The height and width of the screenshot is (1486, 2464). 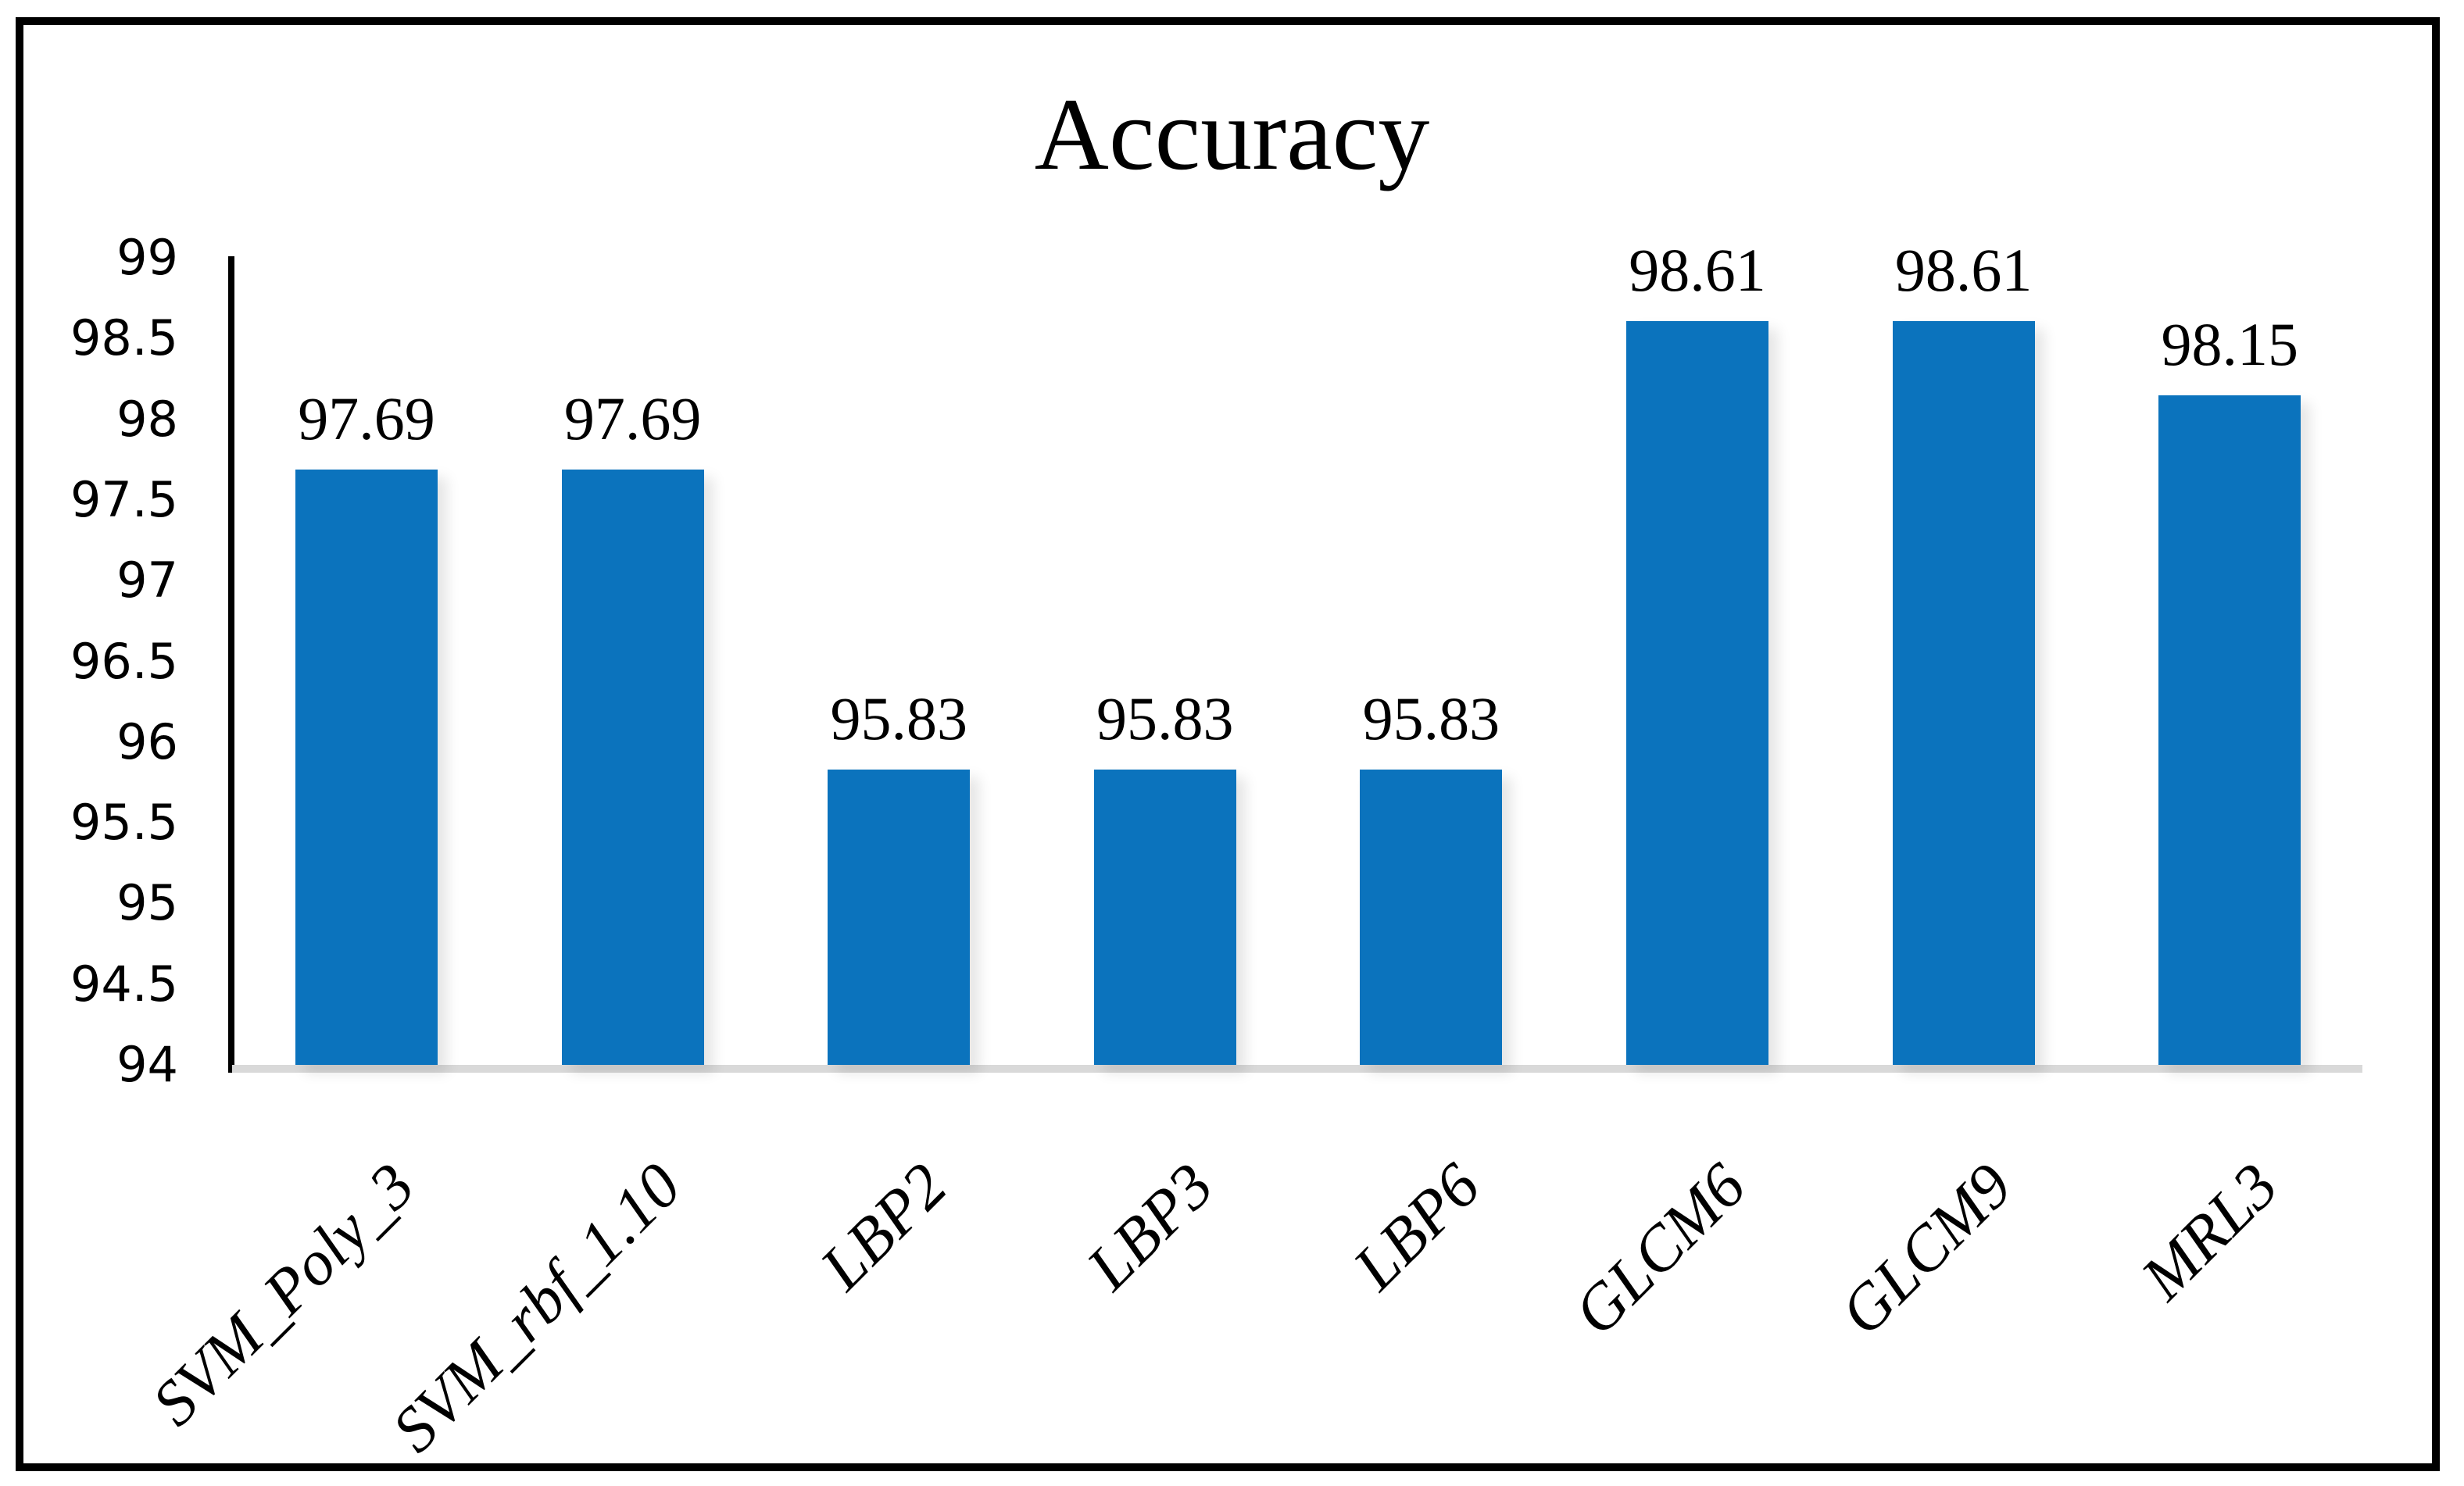 I want to click on y-axis-tick-label: 95, so click(x=147, y=903).